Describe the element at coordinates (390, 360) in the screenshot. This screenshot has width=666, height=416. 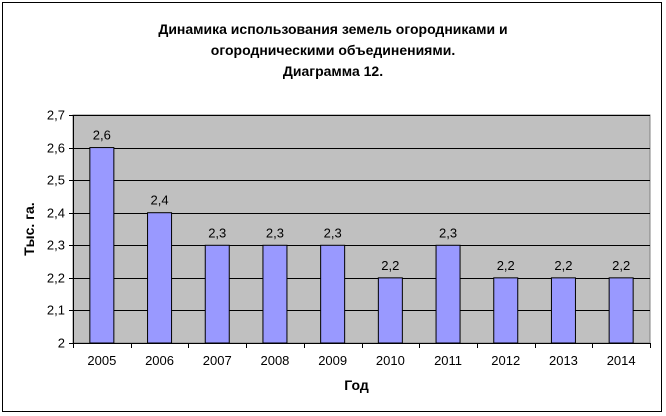
I see `x-tick-label: 2010` at that location.